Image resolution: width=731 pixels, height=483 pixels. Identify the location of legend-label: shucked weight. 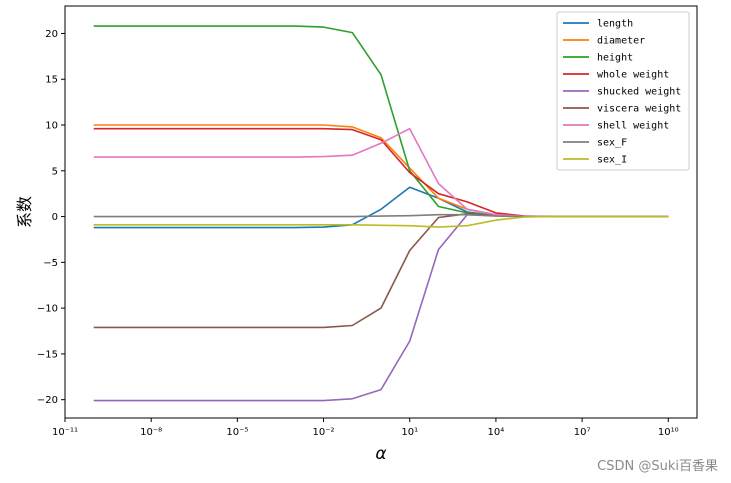
(639, 92).